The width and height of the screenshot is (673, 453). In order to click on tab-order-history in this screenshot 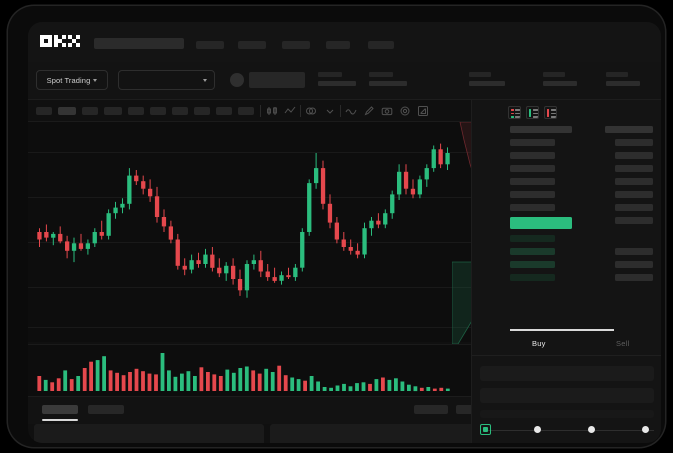, I will do `click(106, 409)`.